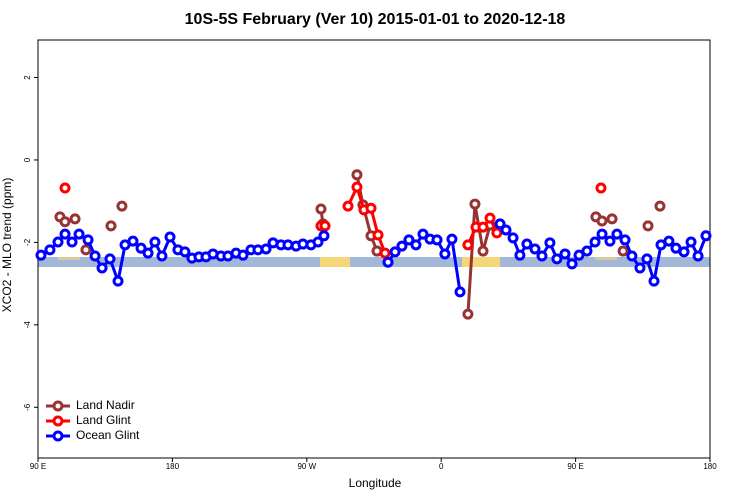  Describe the element at coordinates (375, 483) in the screenshot. I see `x-axis-label: Longitude` at that location.